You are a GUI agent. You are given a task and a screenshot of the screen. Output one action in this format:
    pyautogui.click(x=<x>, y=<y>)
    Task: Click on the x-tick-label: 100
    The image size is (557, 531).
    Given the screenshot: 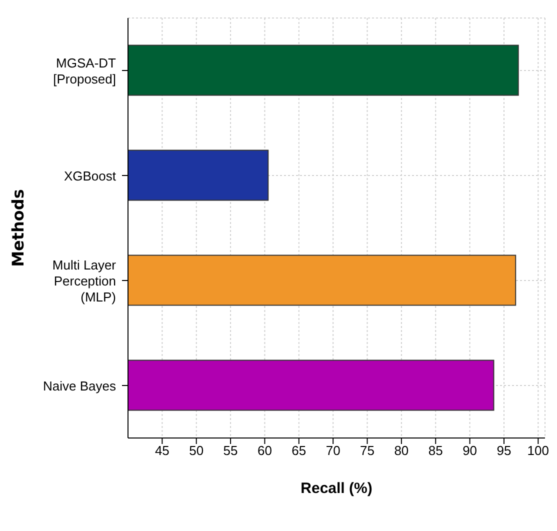 What is the action you would take?
    pyautogui.click(x=538, y=450)
    